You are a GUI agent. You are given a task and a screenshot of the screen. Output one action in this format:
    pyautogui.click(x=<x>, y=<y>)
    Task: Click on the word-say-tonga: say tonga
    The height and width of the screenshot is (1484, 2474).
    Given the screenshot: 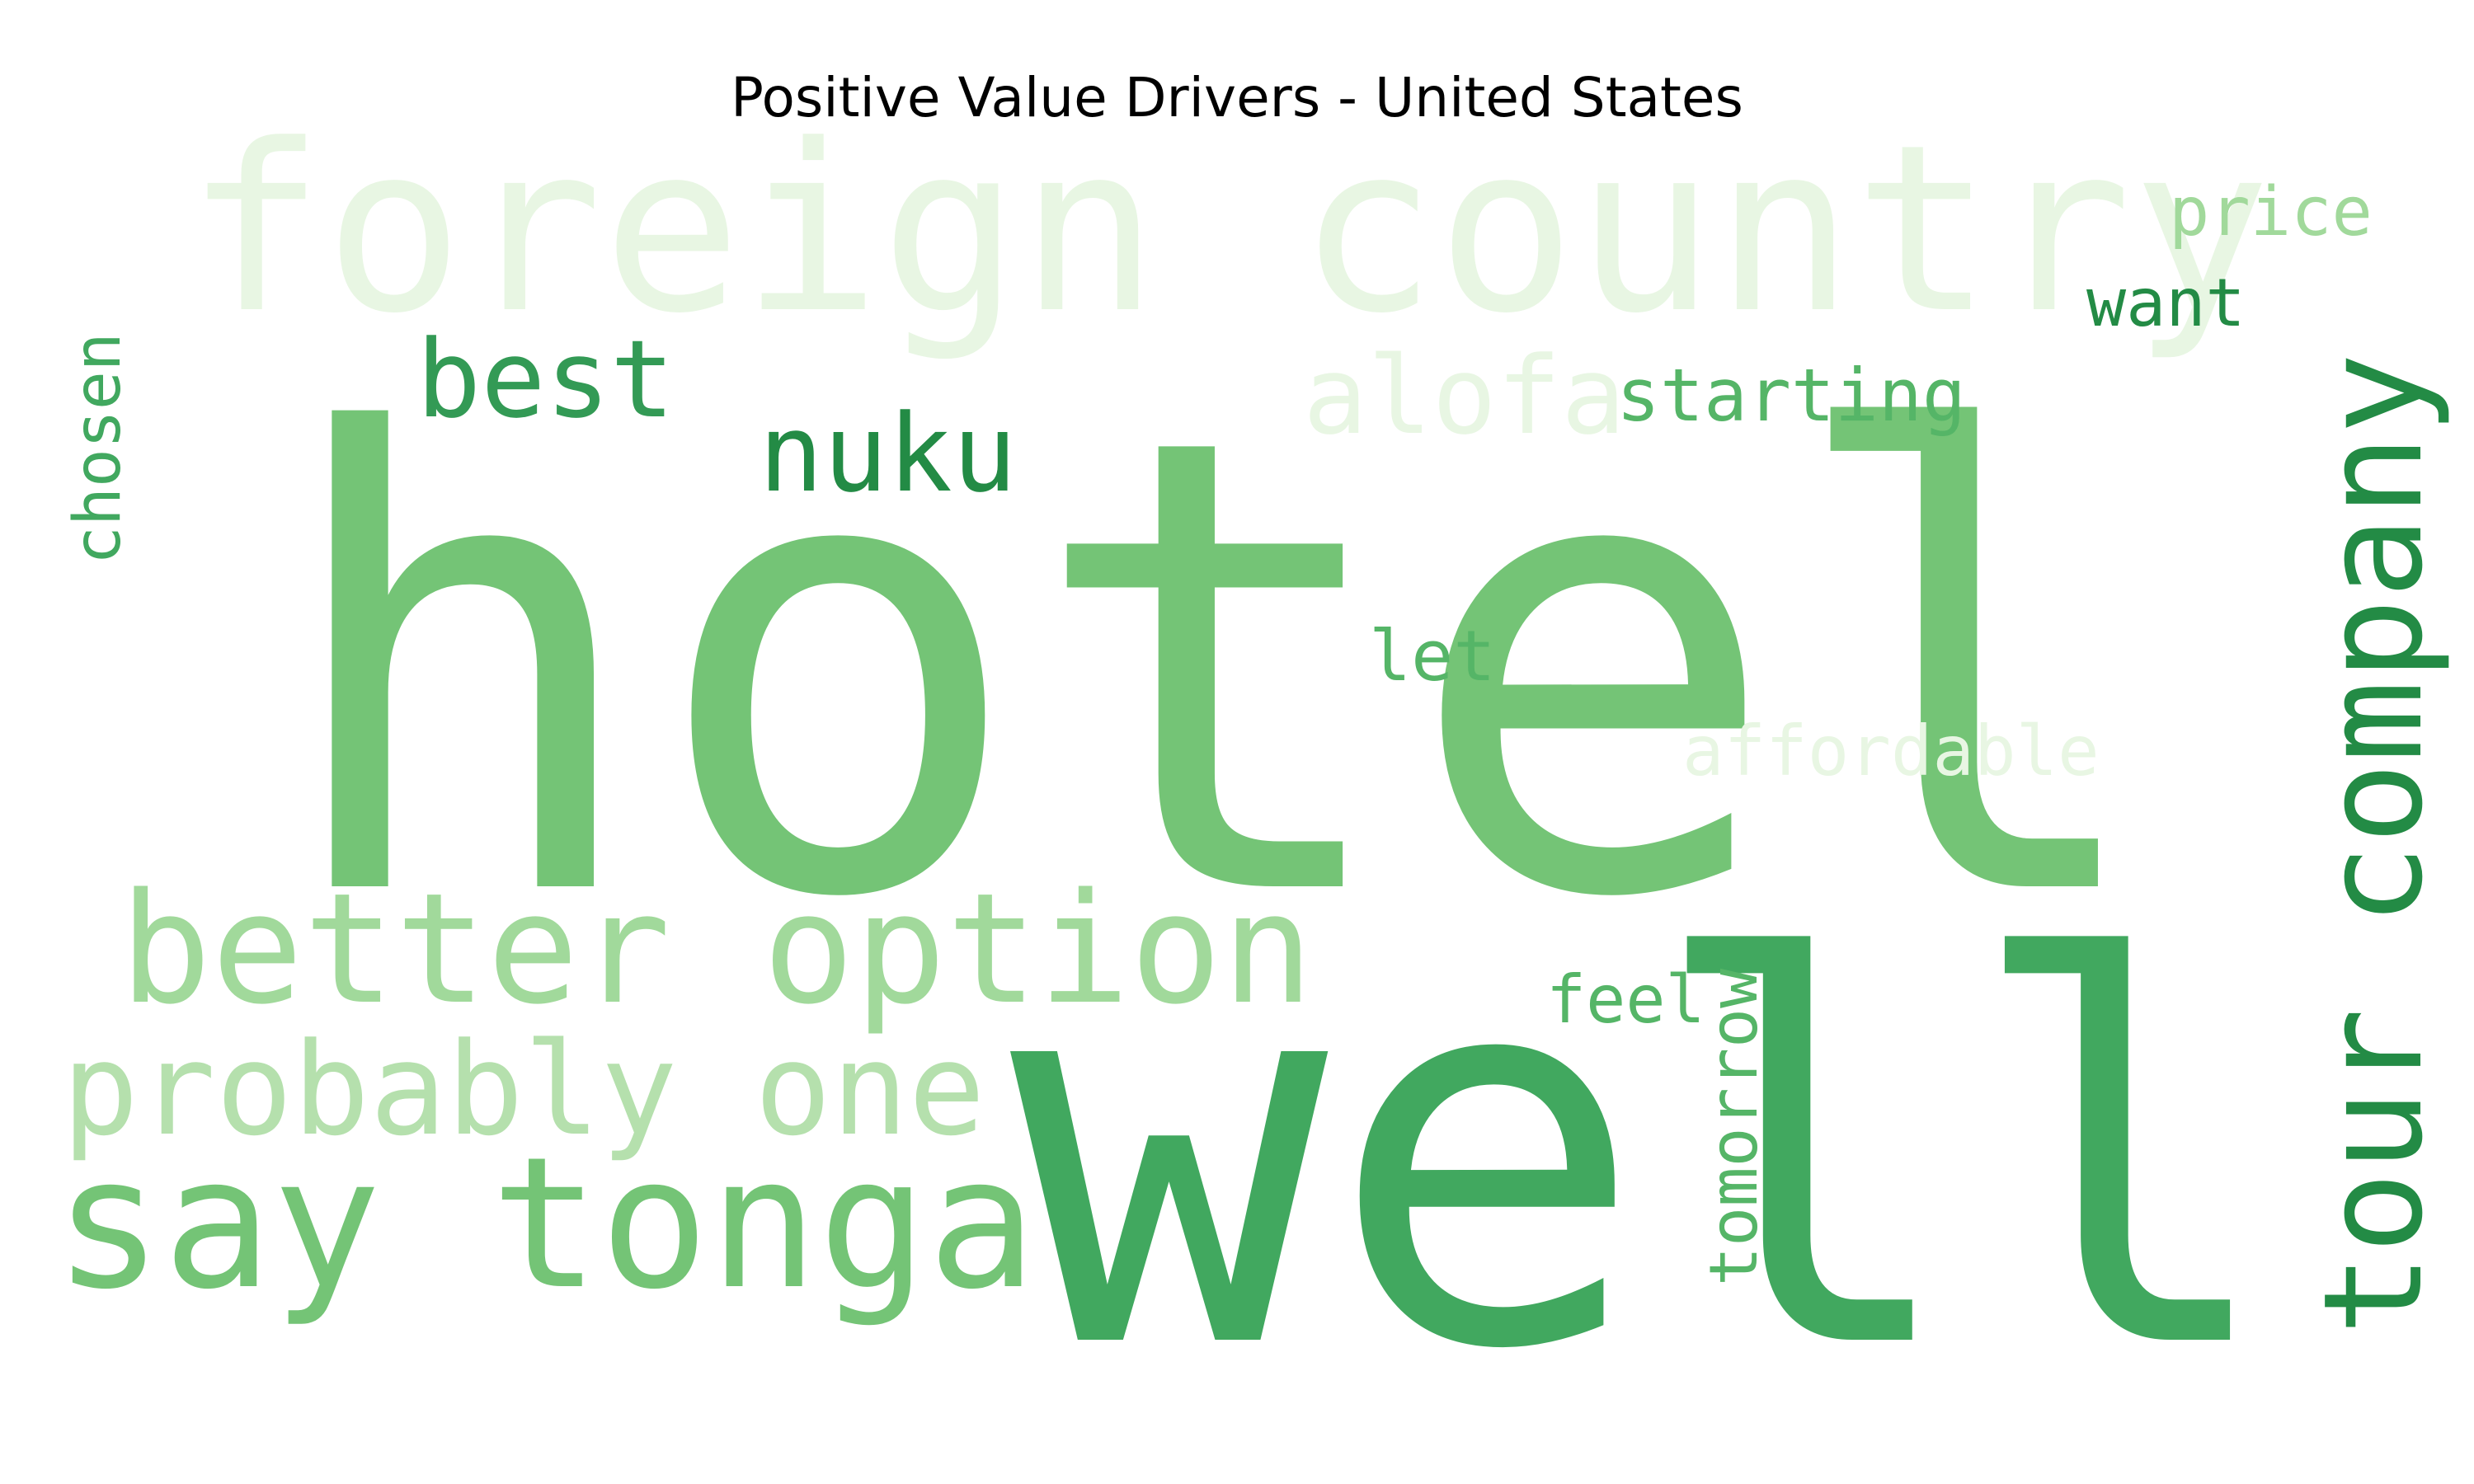 What is the action you would take?
    pyautogui.click(x=545, y=1223)
    